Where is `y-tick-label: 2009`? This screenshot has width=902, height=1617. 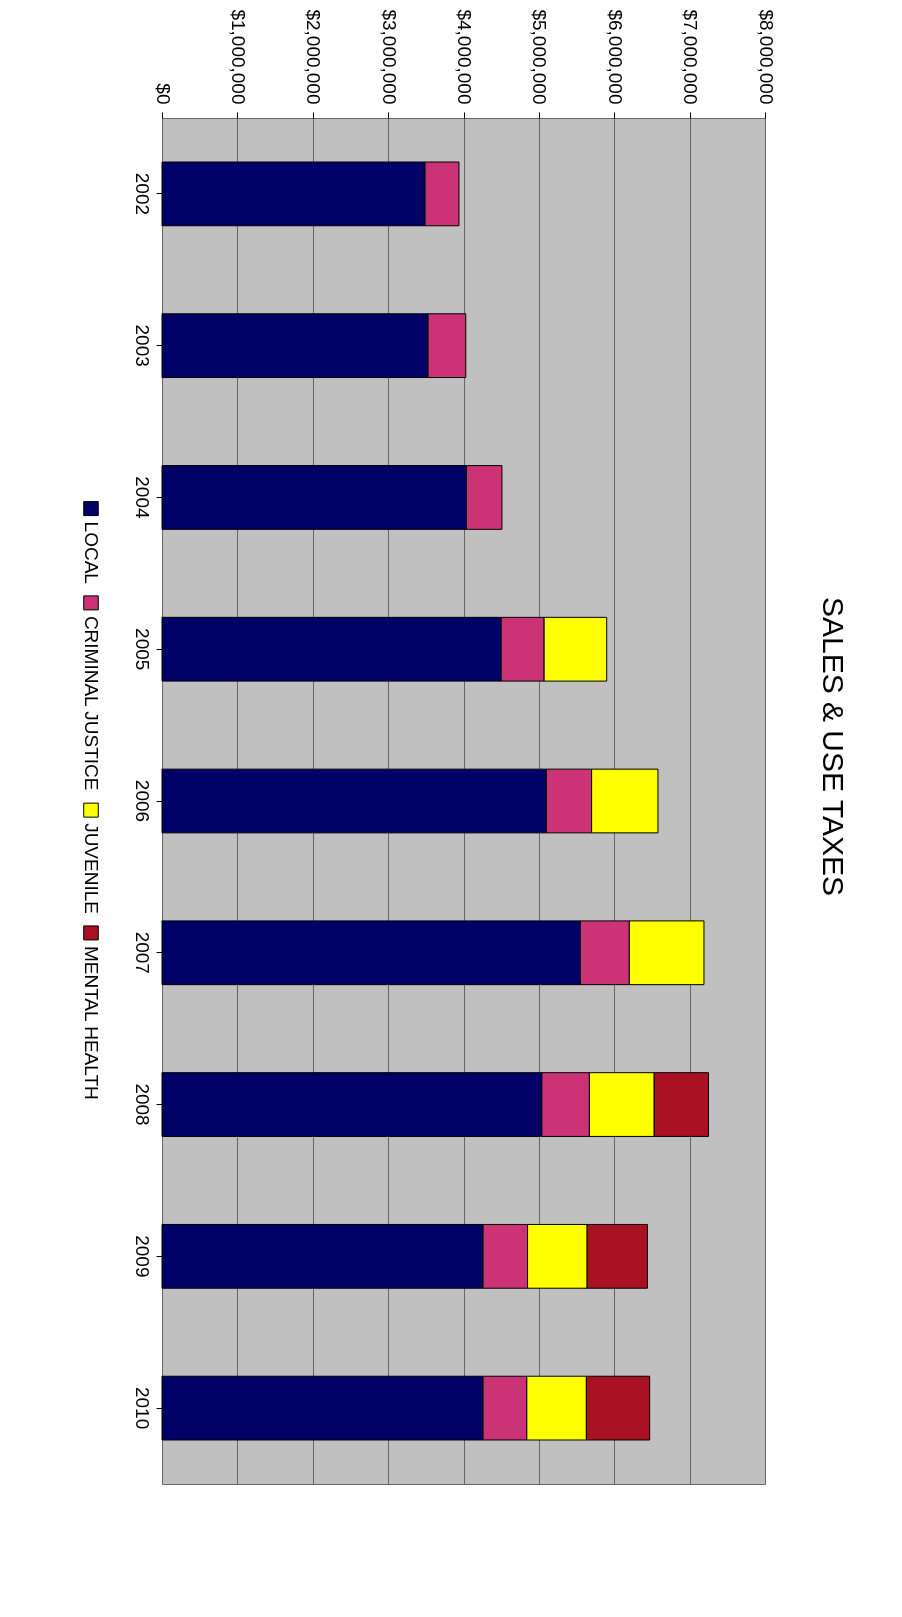
y-tick-label: 2009 is located at coordinates (142, 1256).